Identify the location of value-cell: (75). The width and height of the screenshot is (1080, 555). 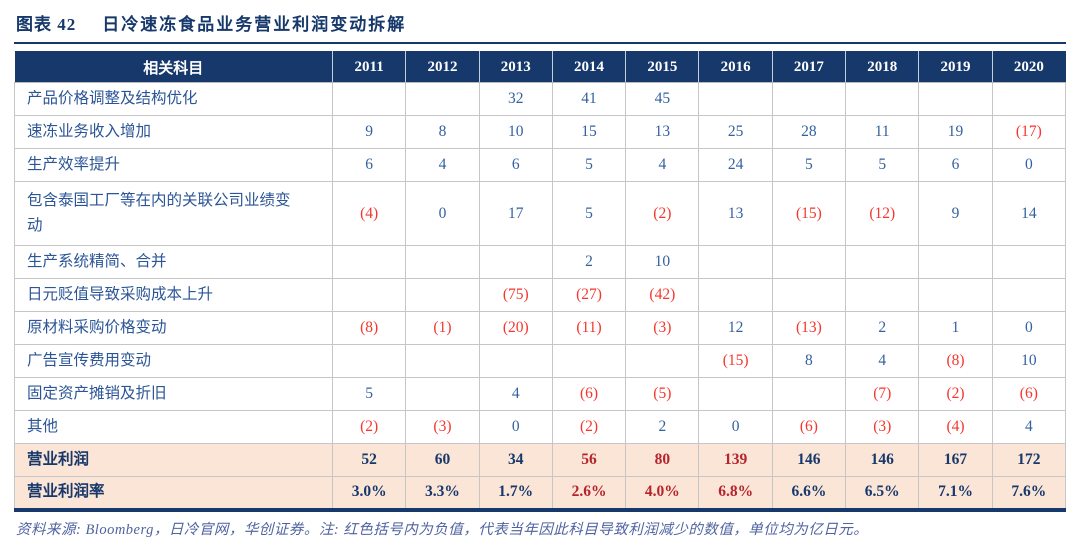
(515, 295).